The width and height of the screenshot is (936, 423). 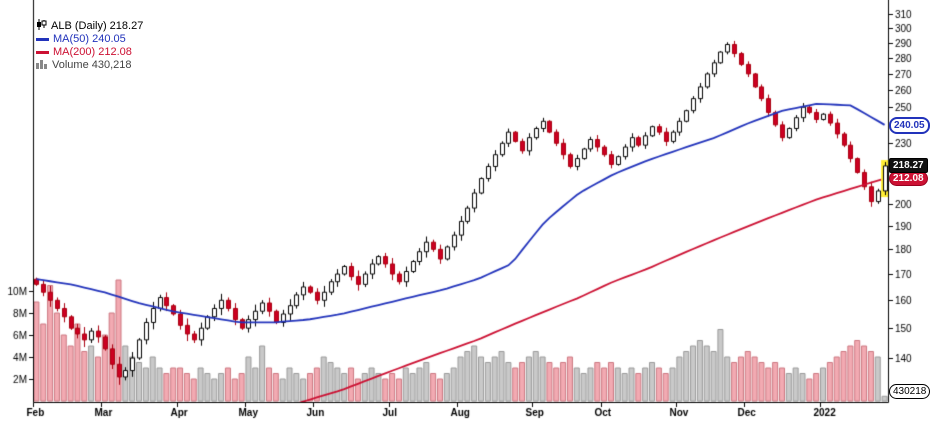 I want to click on ma200-line-swatch, so click(x=42, y=52).